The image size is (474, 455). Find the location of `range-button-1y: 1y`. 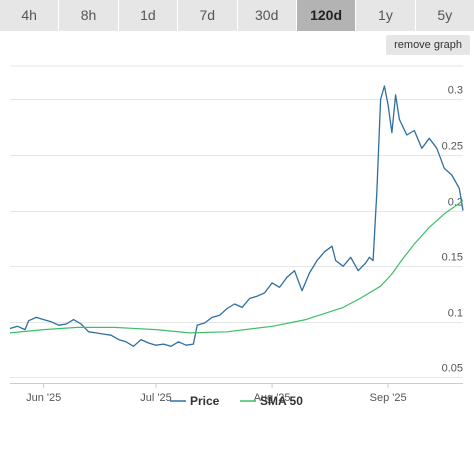

range-button-1y: 1y is located at coordinates (386, 15).